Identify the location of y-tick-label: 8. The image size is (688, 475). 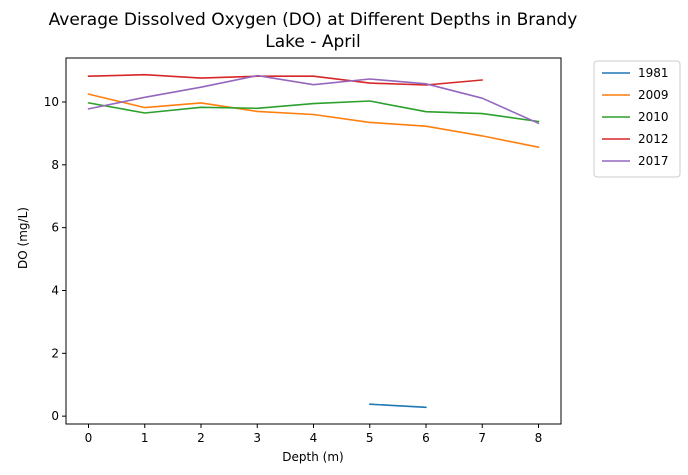
(55, 165).